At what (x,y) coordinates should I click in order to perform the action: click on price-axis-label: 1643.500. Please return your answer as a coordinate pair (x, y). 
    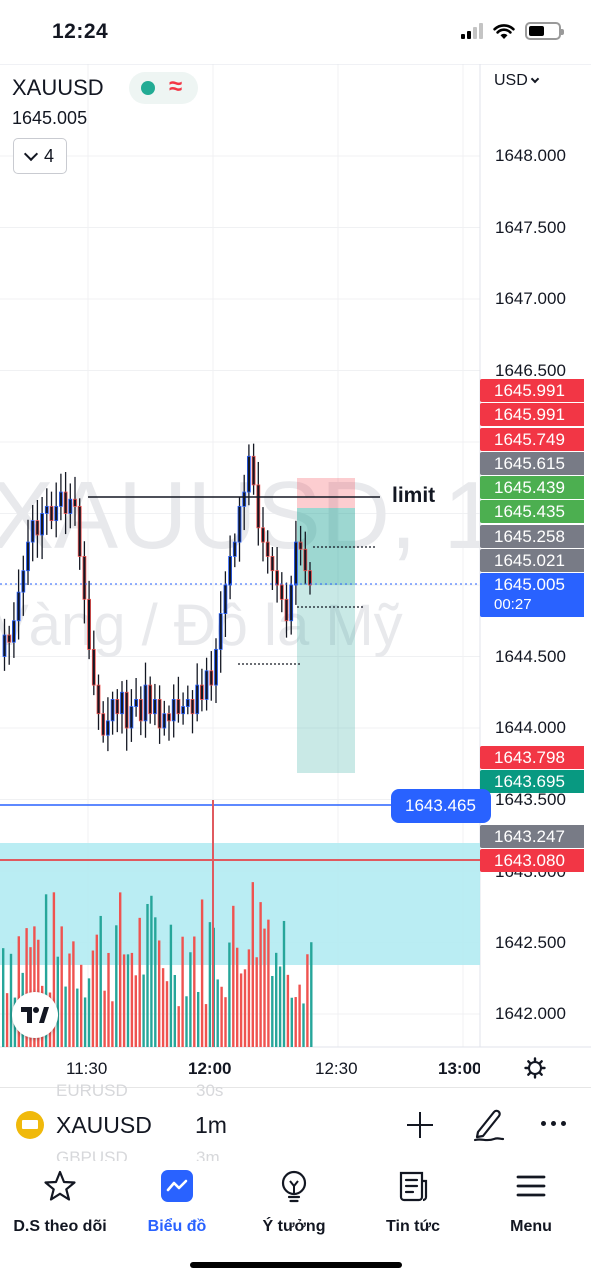
    Looking at the image, I should click on (530, 799).